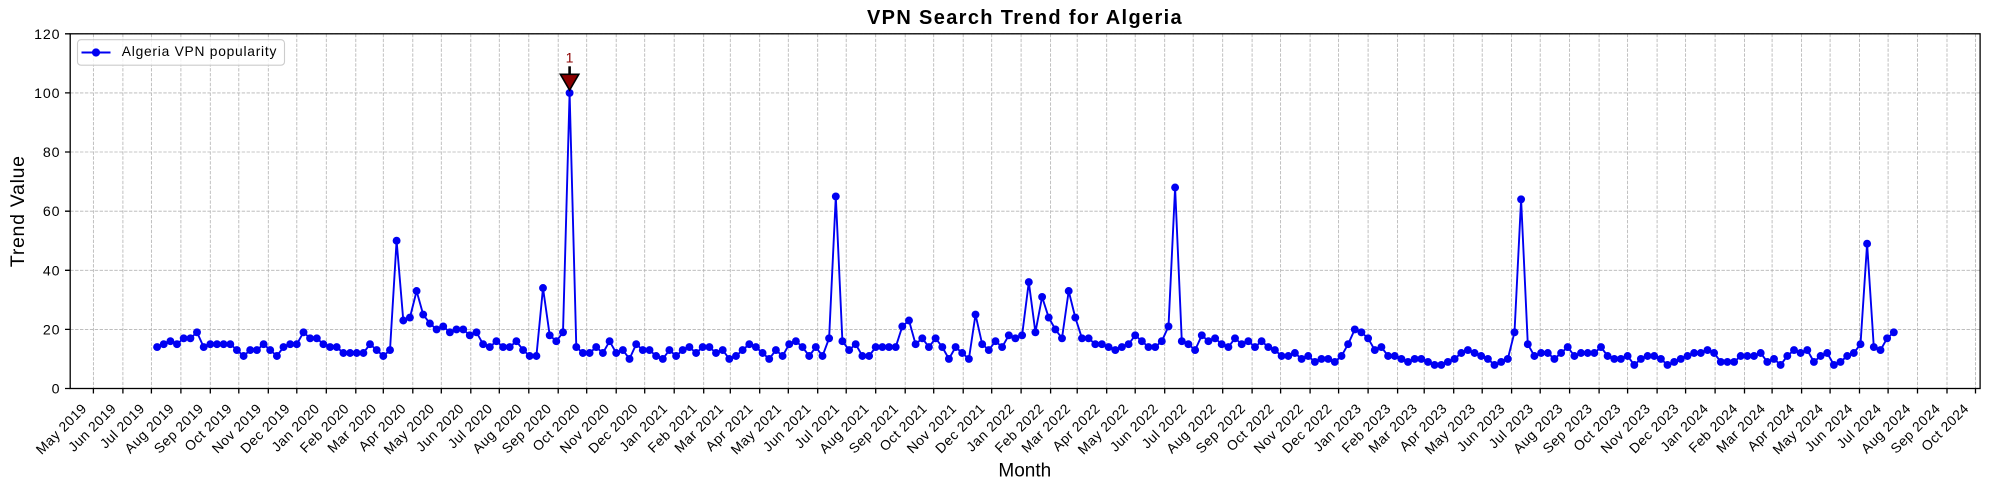 The width and height of the screenshot is (1990, 490). I want to click on svg-text: 60, so click(51, 212).